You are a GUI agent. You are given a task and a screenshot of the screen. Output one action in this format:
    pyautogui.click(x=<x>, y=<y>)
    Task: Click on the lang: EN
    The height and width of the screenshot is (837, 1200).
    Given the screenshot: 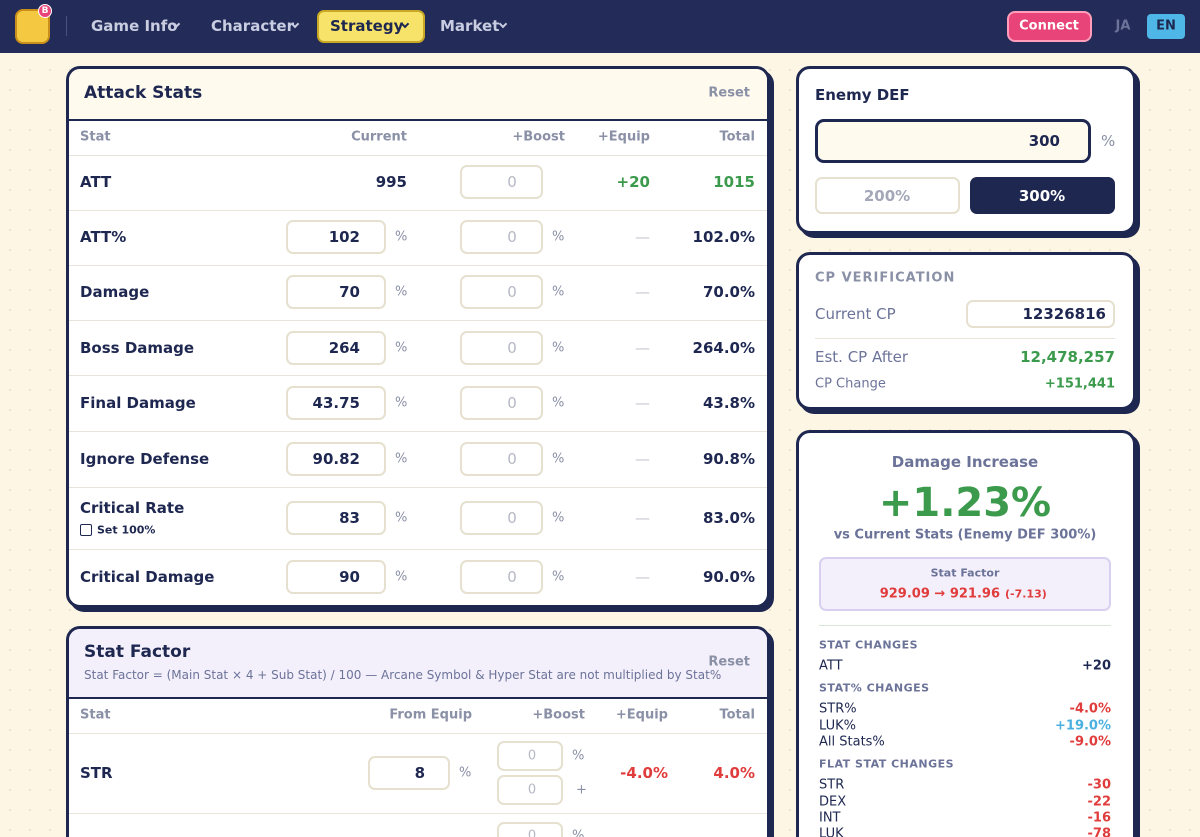 What is the action you would take?
    pyautogui.click(x=1166, y=26)
    